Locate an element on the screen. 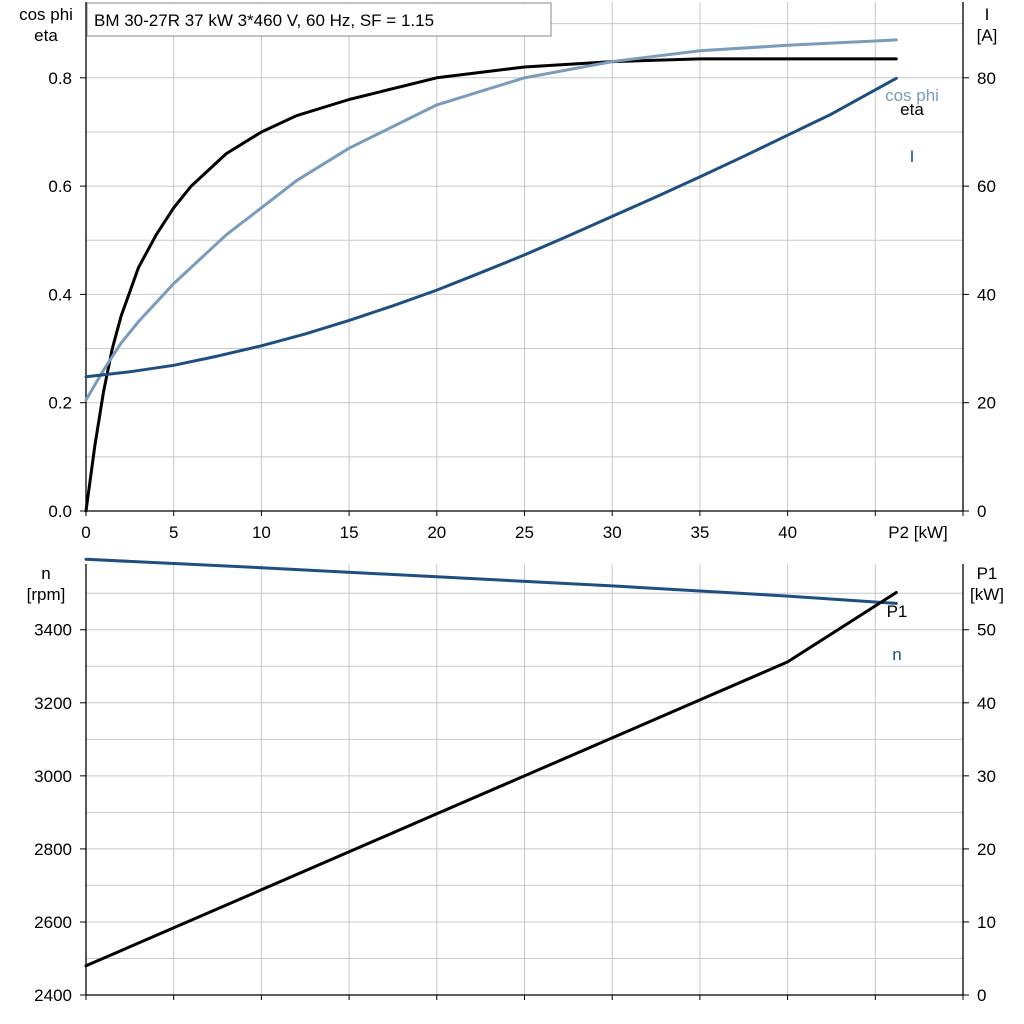  y-tick-label-left: 0.6 is located at coordinates (60, 186).